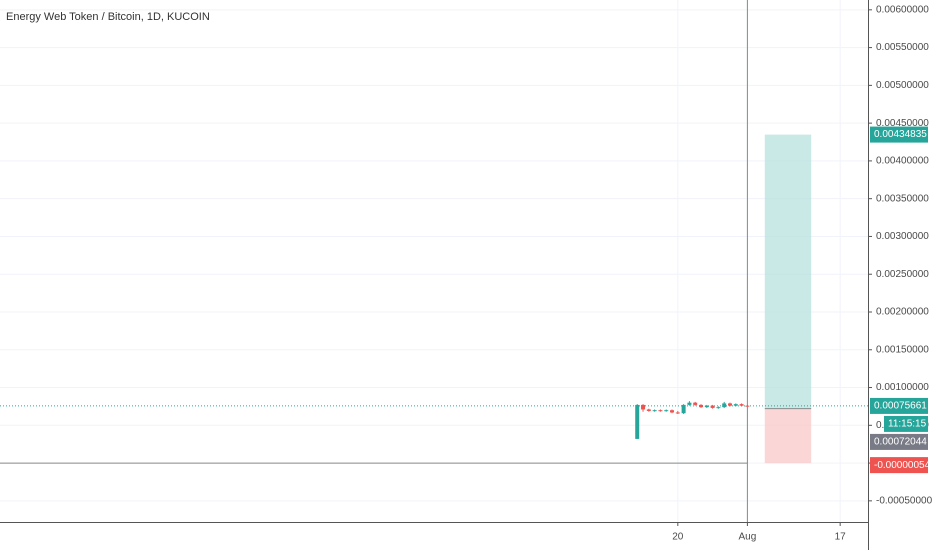 Image resolution: width=932 pixels, height=550 pixels. I want to click on y-tick-label: 0.00100000, so click(902, 387).